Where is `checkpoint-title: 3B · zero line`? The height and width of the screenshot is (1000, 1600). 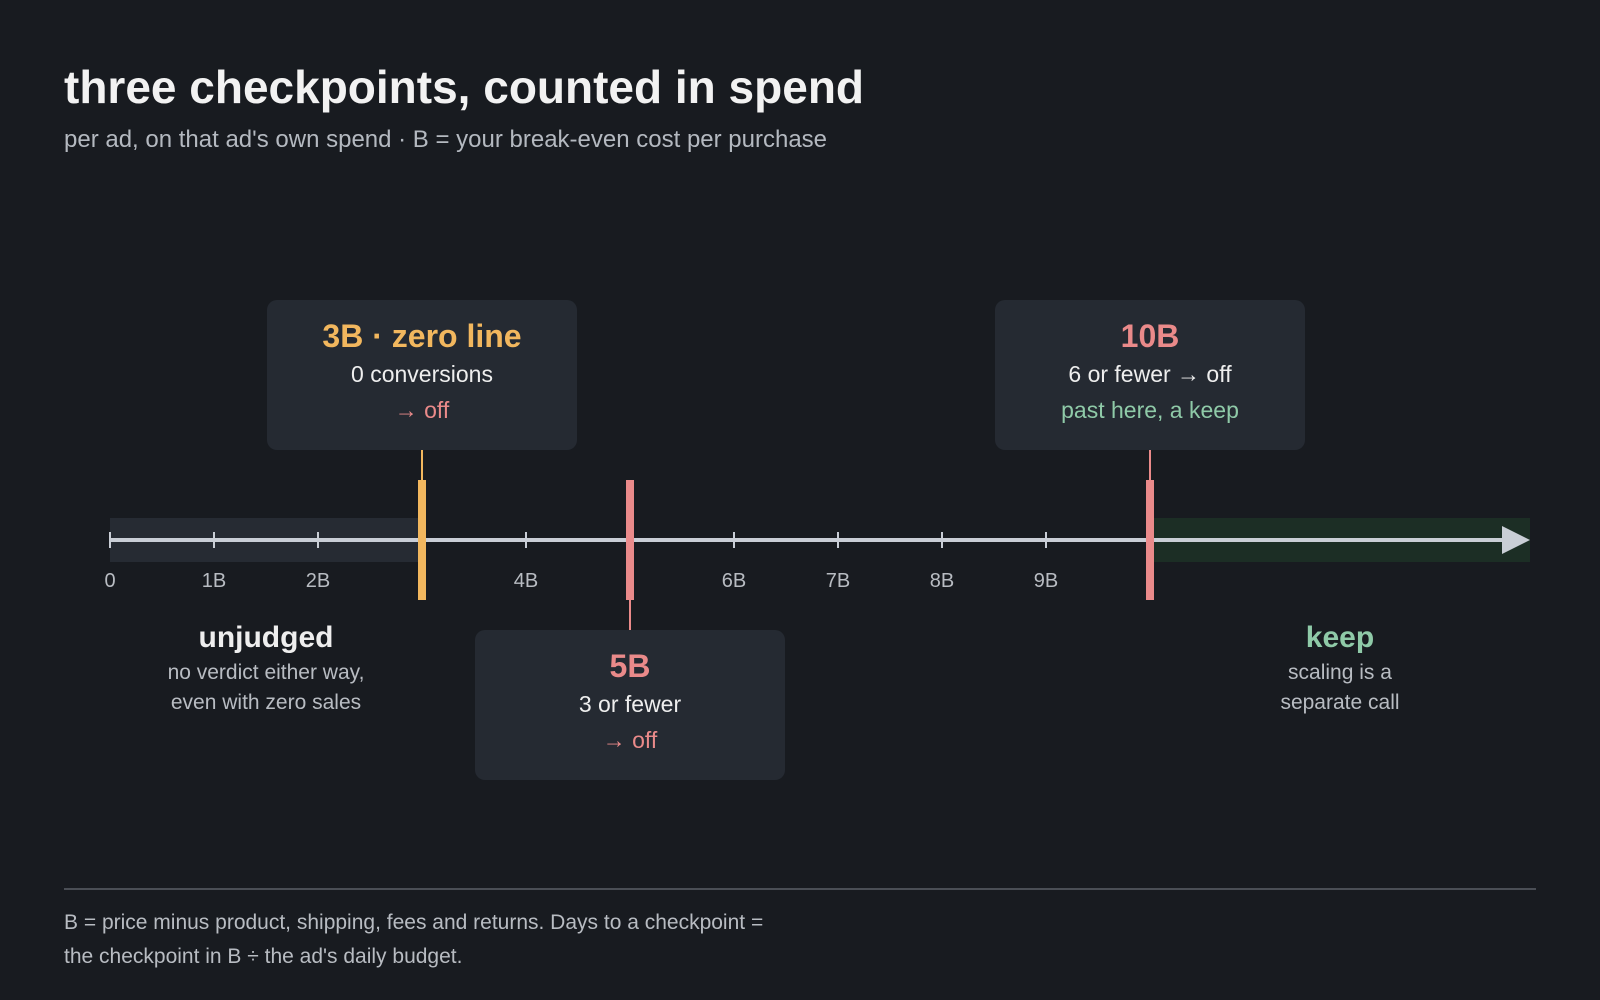 checkpoint-title: 3B · zero line is located at coordinates (422, 336).